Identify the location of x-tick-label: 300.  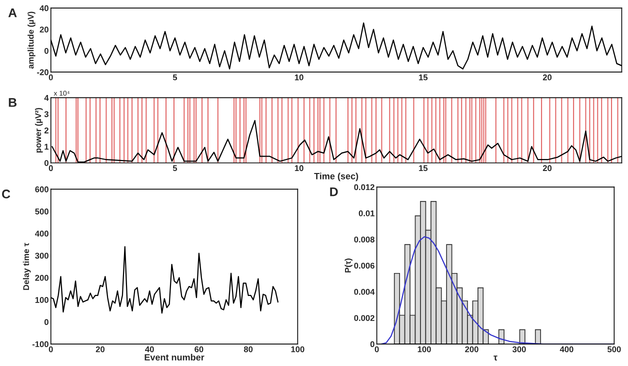
(519, 349).